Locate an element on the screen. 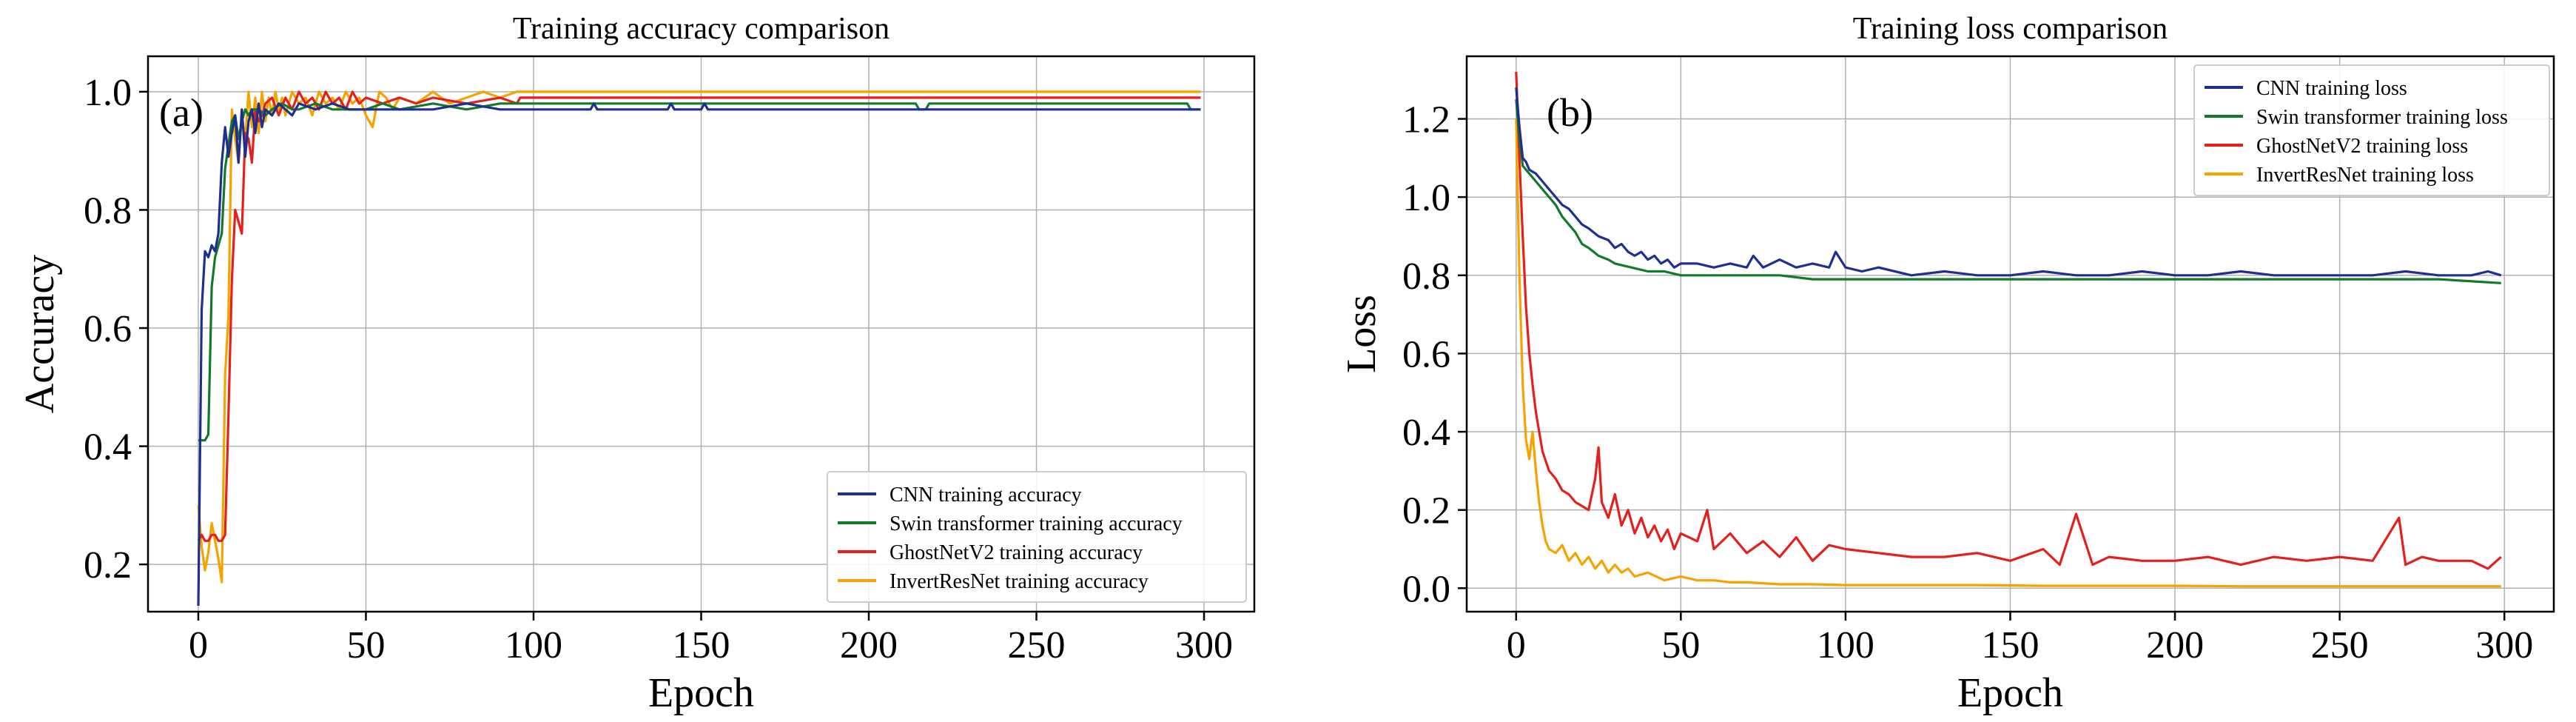  legend-entry: Swin transformer training loss is located at coordinates (2382, 118).